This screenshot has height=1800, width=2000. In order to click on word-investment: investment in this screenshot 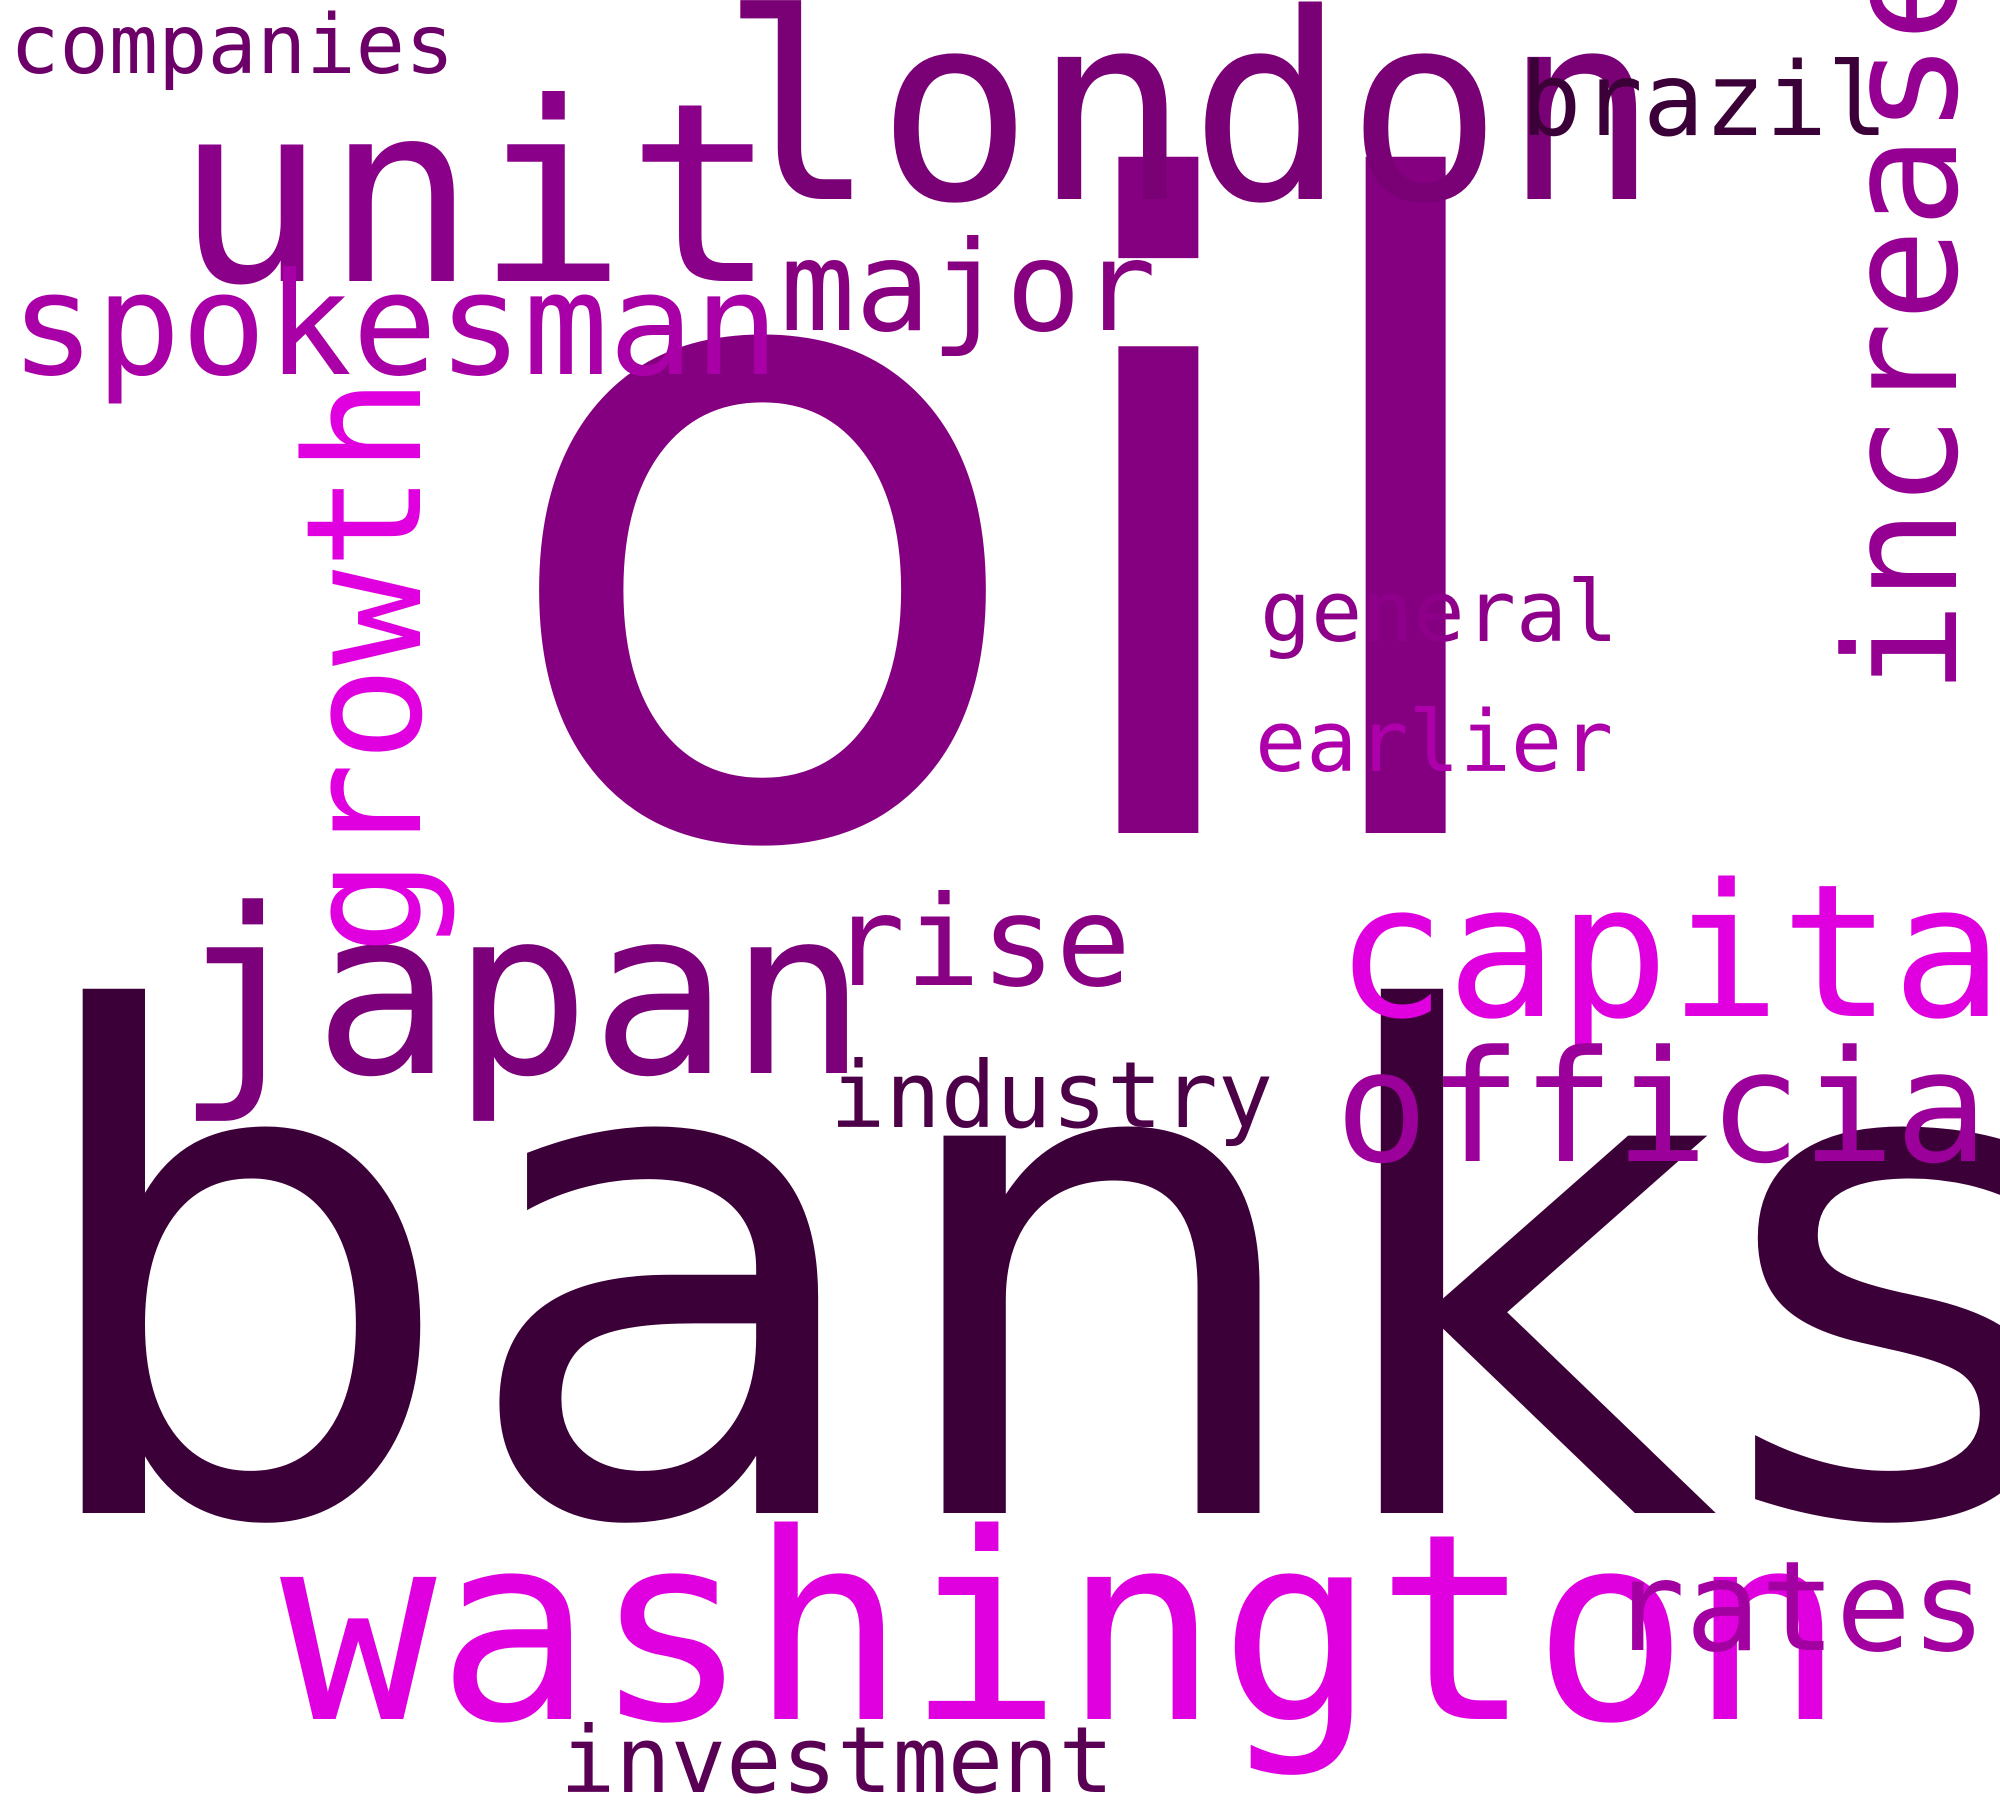, I will do `click(837, 1753)`.